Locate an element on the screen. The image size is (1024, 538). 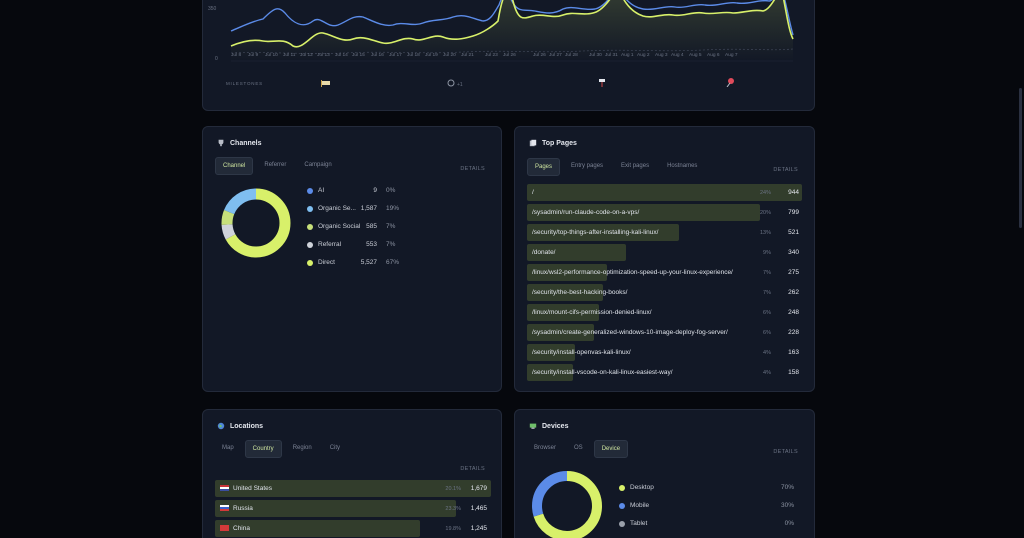
channel-percent: 0% is located at coordinates (391, 190).